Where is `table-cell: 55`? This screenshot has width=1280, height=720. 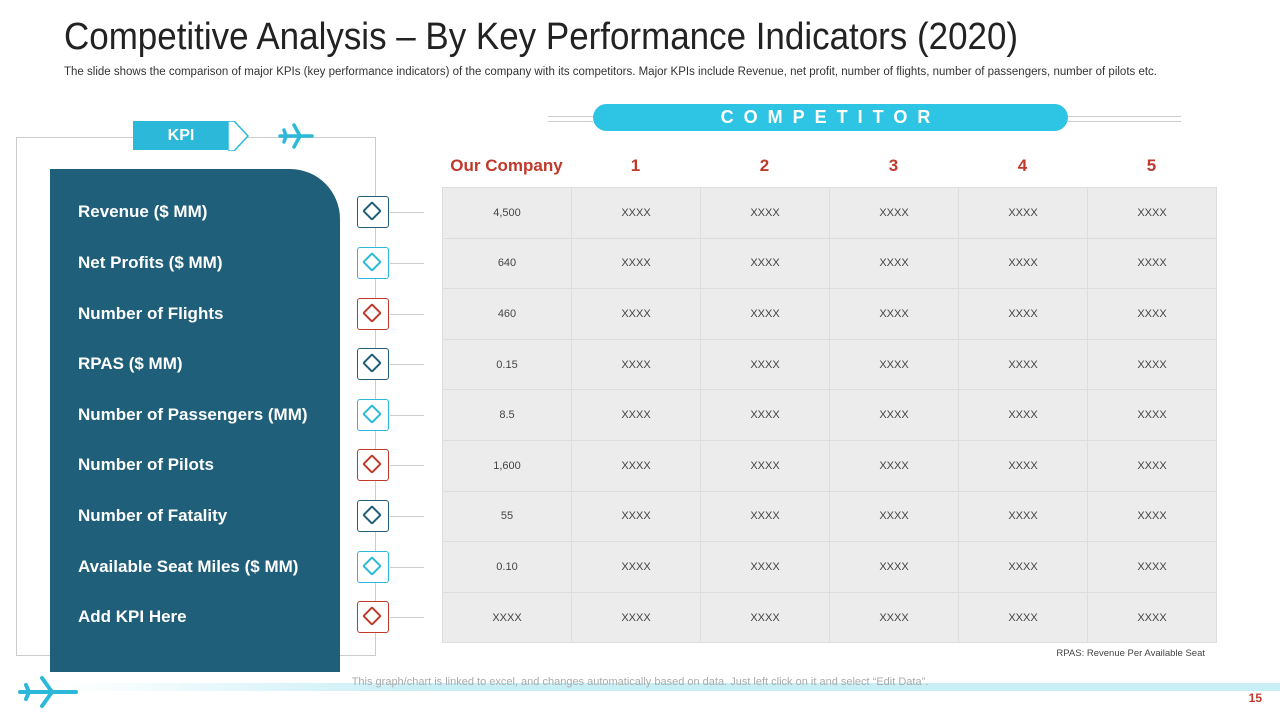 table-cell: 55 is located at coordinates (507, 516).